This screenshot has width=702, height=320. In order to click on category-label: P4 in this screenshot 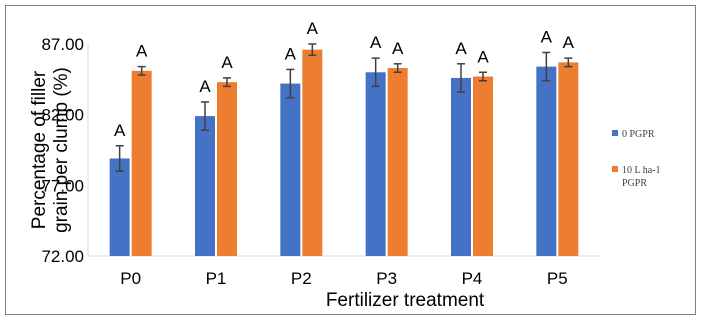, I will do `click(472, 278)`.